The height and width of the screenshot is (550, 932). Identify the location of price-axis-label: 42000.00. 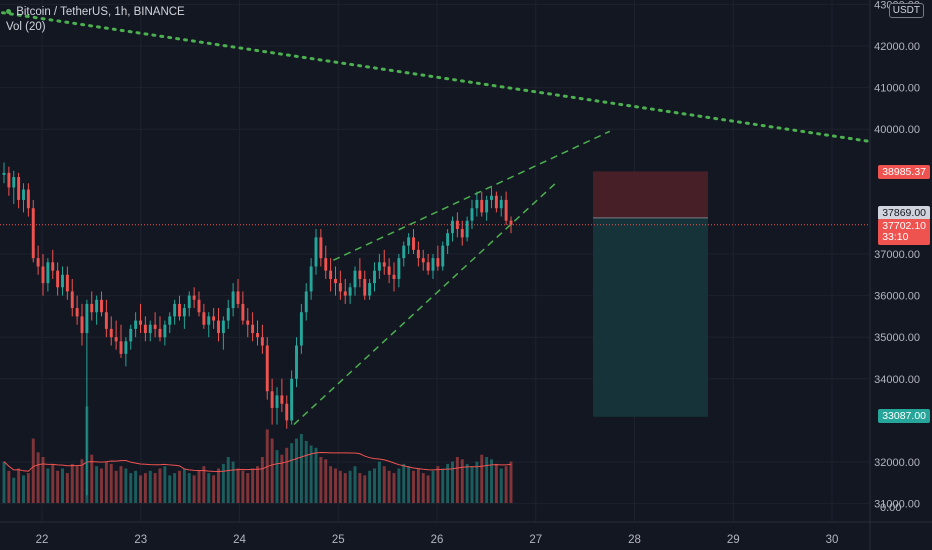
(897, 47).